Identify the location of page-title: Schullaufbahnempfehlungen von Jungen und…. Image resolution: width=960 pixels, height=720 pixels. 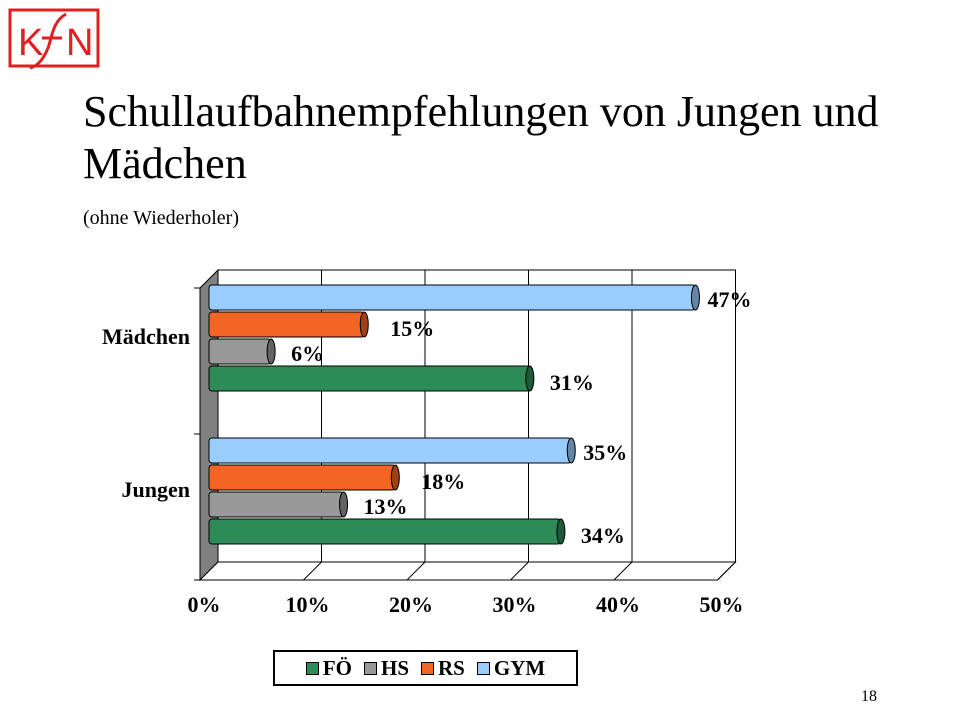
(481, 137).